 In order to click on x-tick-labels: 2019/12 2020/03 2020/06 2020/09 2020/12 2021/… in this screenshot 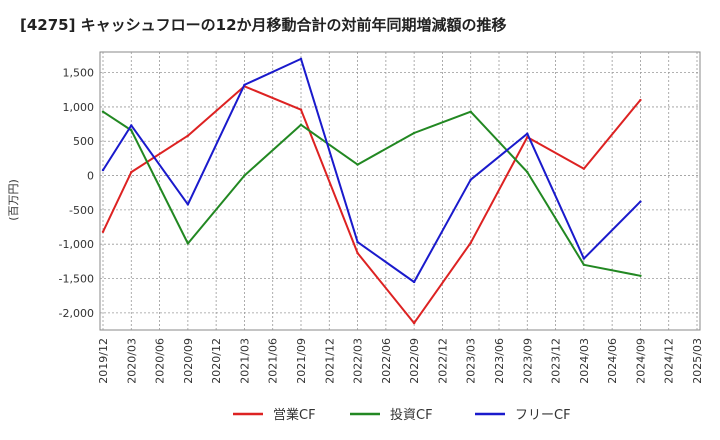, I will do `click(400, 361)`.